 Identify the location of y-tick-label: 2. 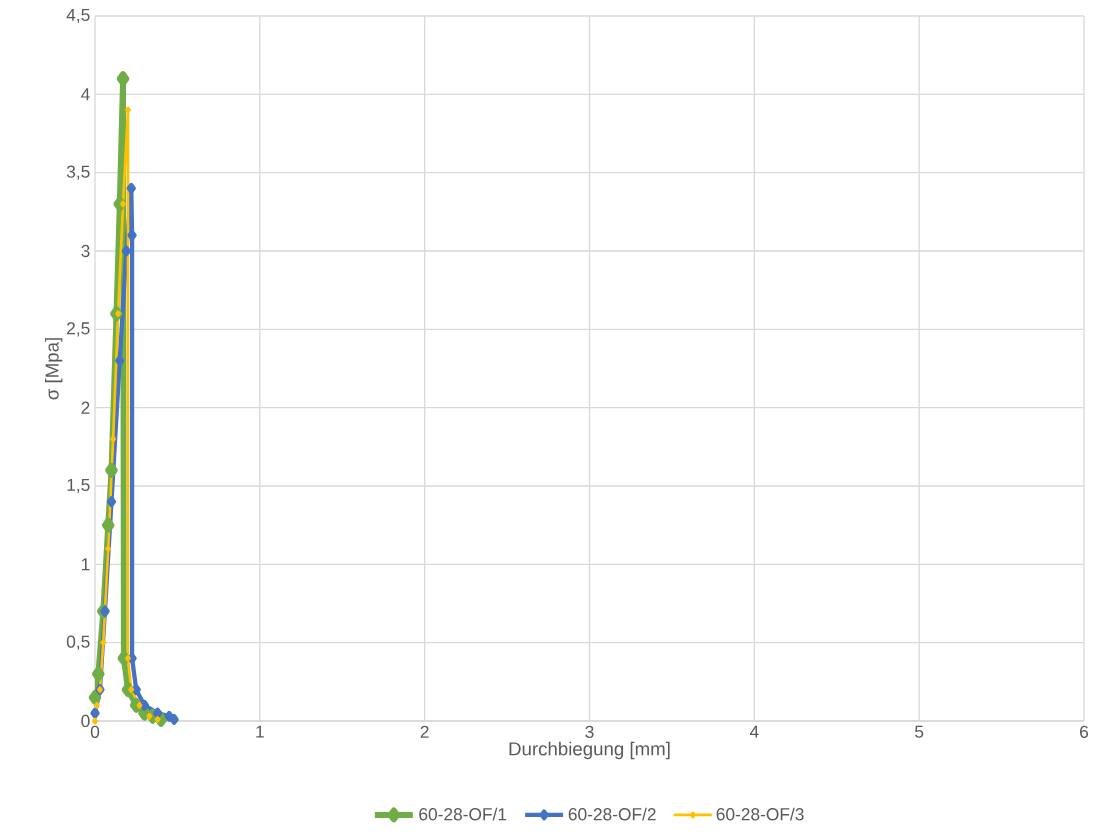
(85, 407).